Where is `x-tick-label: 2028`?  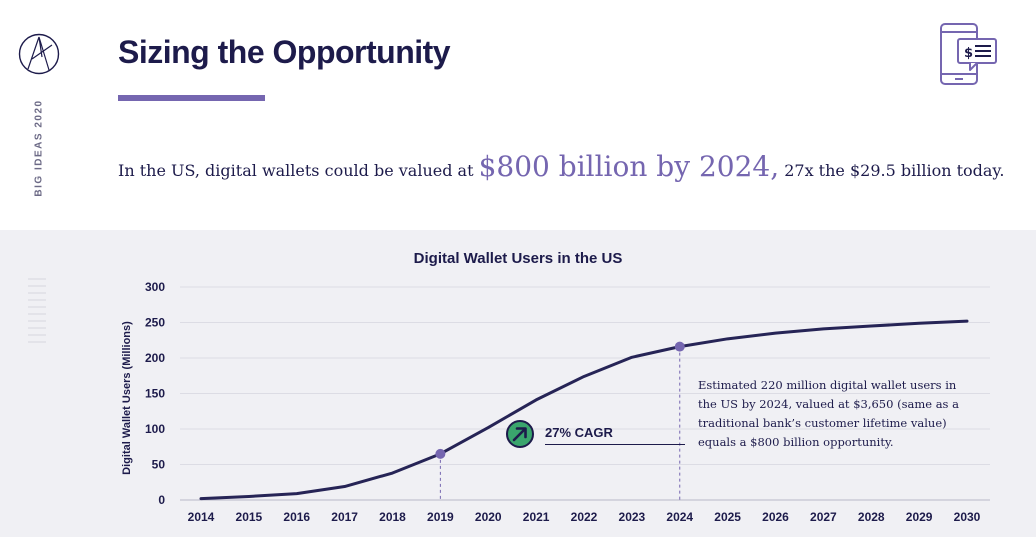 x-tick-label: 2028 is located at coordinates (871, 517).